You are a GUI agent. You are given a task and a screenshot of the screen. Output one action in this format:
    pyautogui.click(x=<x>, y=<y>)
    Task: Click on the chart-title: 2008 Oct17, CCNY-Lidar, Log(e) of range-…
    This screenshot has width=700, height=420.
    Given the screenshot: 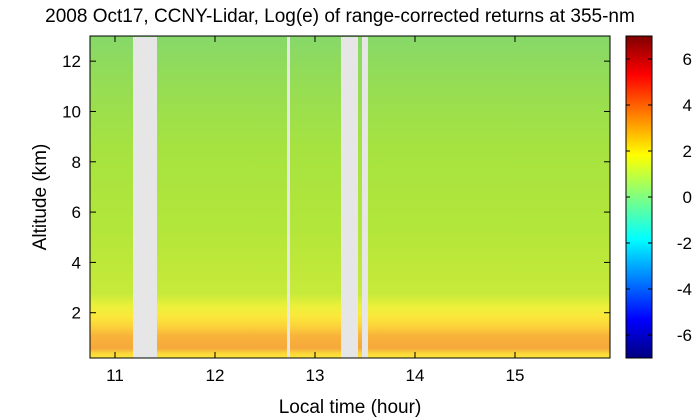 What is the action you would take?
    pyautogui.click(x=340, y=16)
    